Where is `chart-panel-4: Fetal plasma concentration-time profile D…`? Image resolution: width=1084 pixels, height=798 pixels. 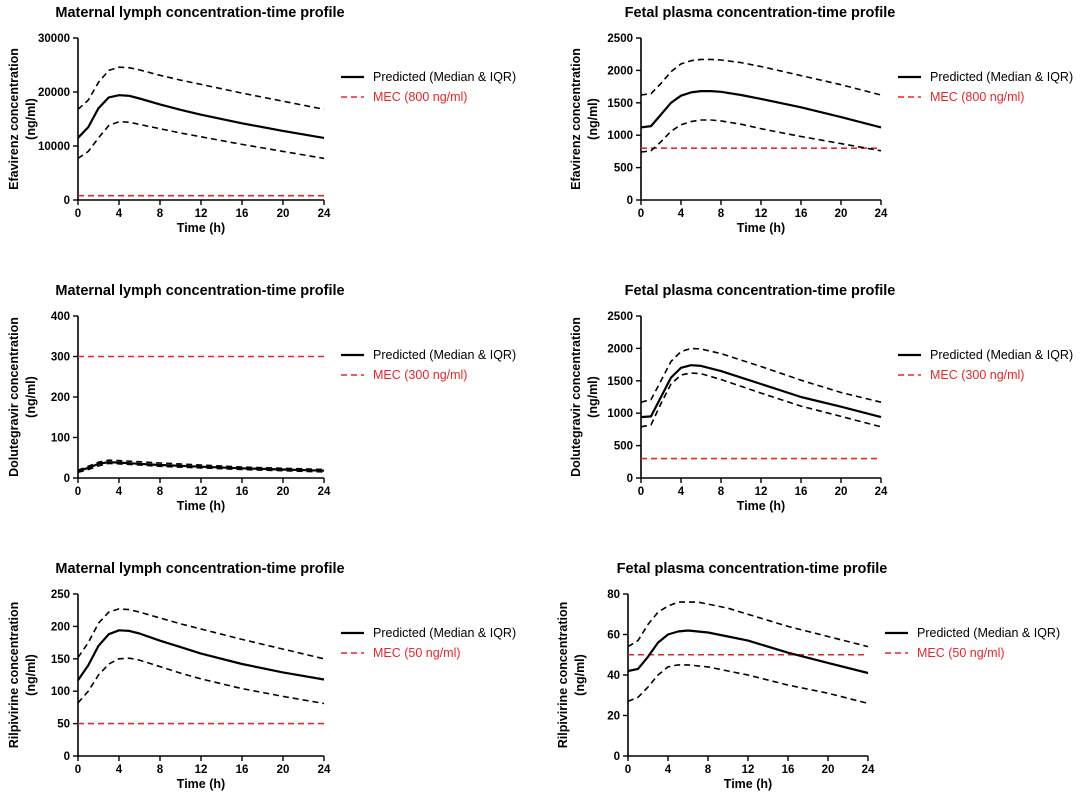 chart-panel-4: Fetal plasma concentration-time profile D… is located at coordinates (821, 398).